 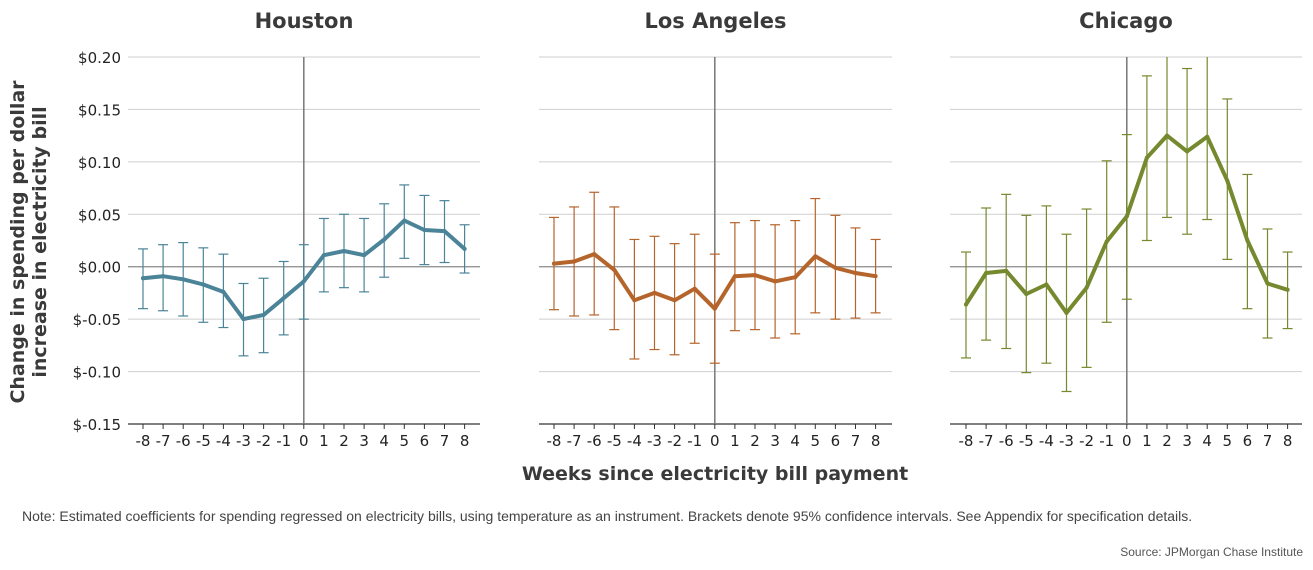 I want to click on panel-title: Chicago, so click(x=1126, y=21).